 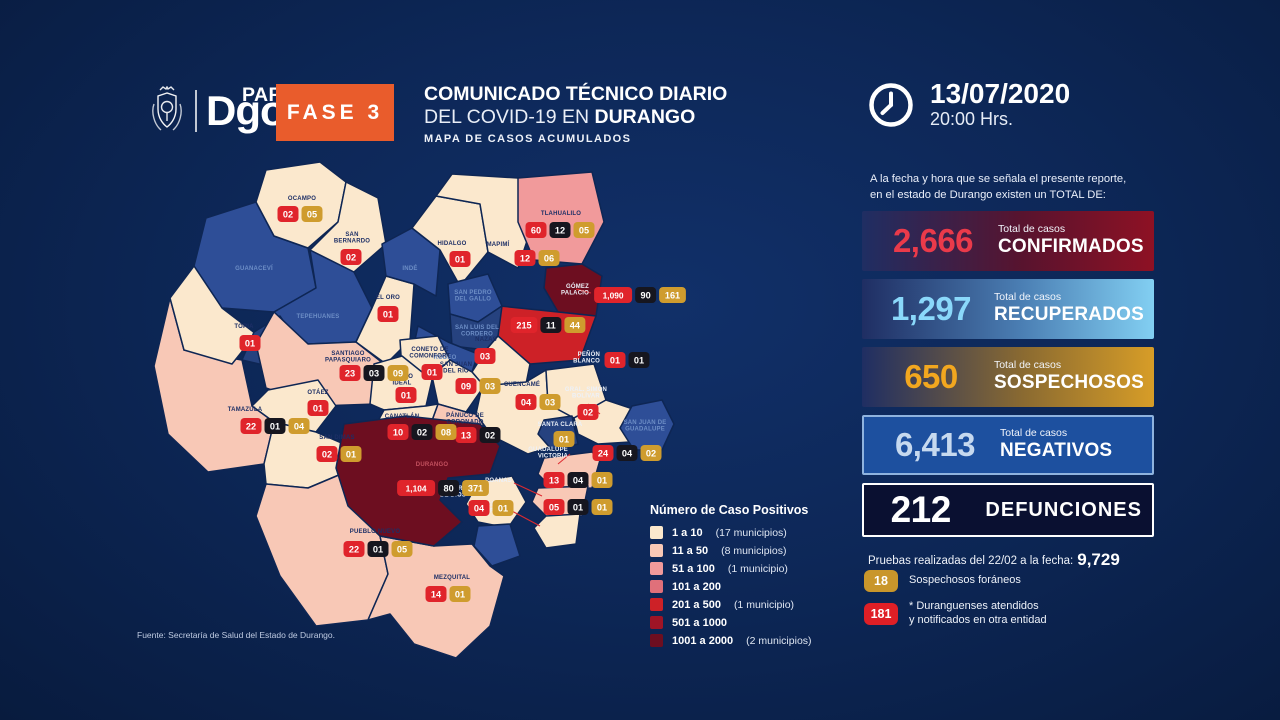 I want to click on label-sj-guadalupe: SAN JUAN DE GUADALUPE, so click(x=645, y=426).